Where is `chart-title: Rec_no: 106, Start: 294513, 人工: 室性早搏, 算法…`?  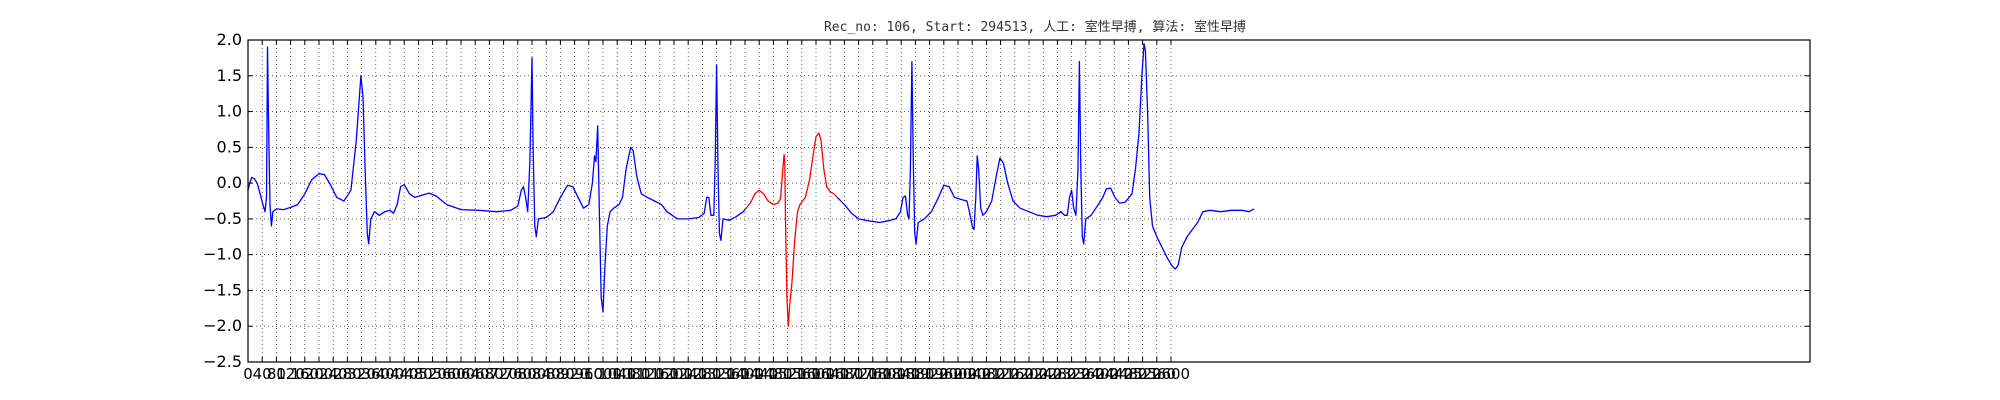
chart-title: Rec_no: 106, Start: 294513, 人工: 室性早搏, 算法… is located at coordinates (1035, 27).